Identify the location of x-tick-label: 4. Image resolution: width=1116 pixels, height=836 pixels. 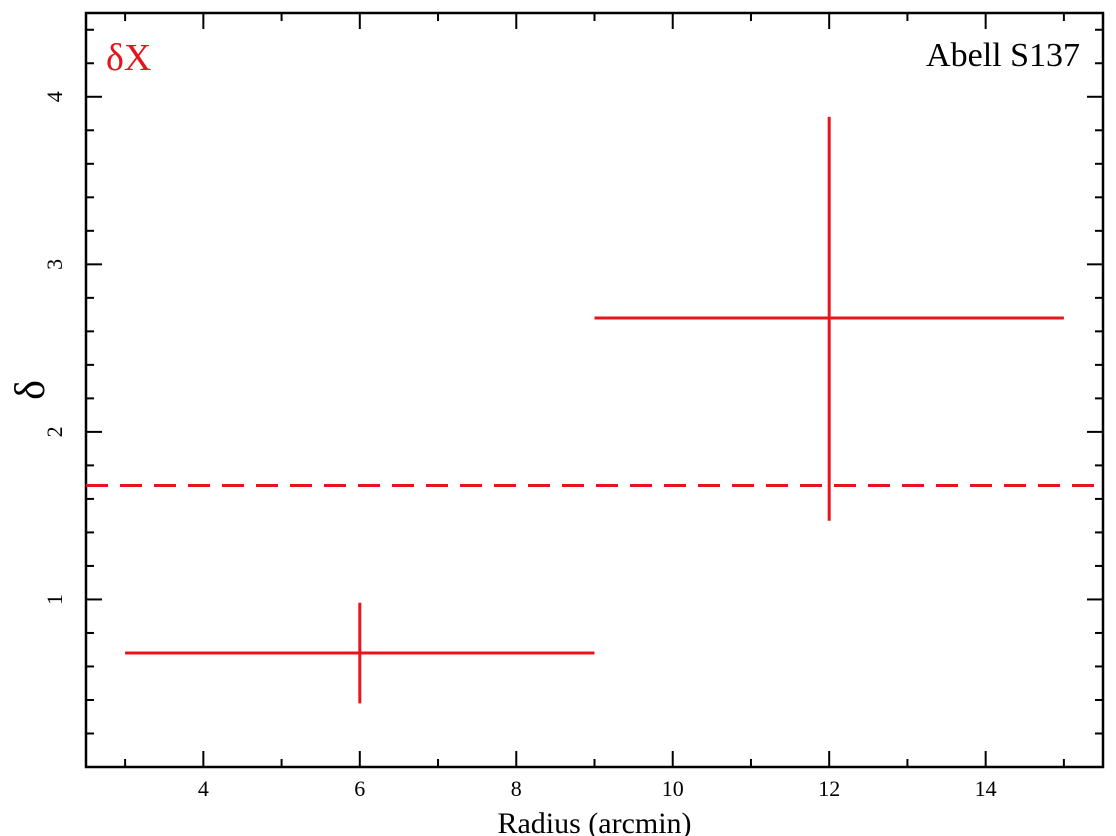
(203, 788).